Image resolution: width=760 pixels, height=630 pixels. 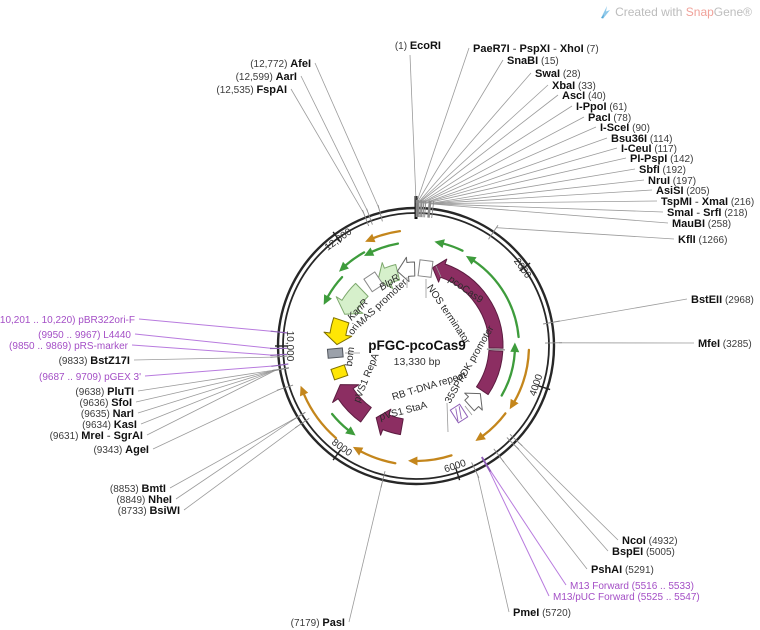 I want to click on feature-rb-t-dna-repeat, so click(x=459, y=413).